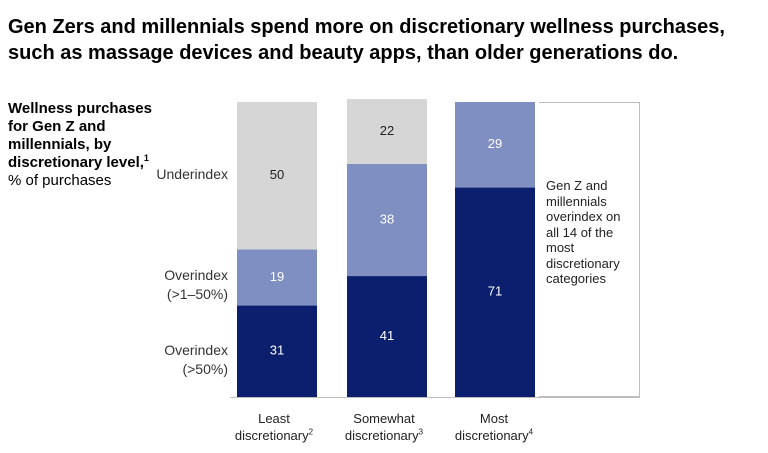 Image resolution: width=768 pixels, height=453 pixels. Describe the element at coordinates (271, 435) in the screenshot. I see `category-label-least-line2: discretionary` at that location.